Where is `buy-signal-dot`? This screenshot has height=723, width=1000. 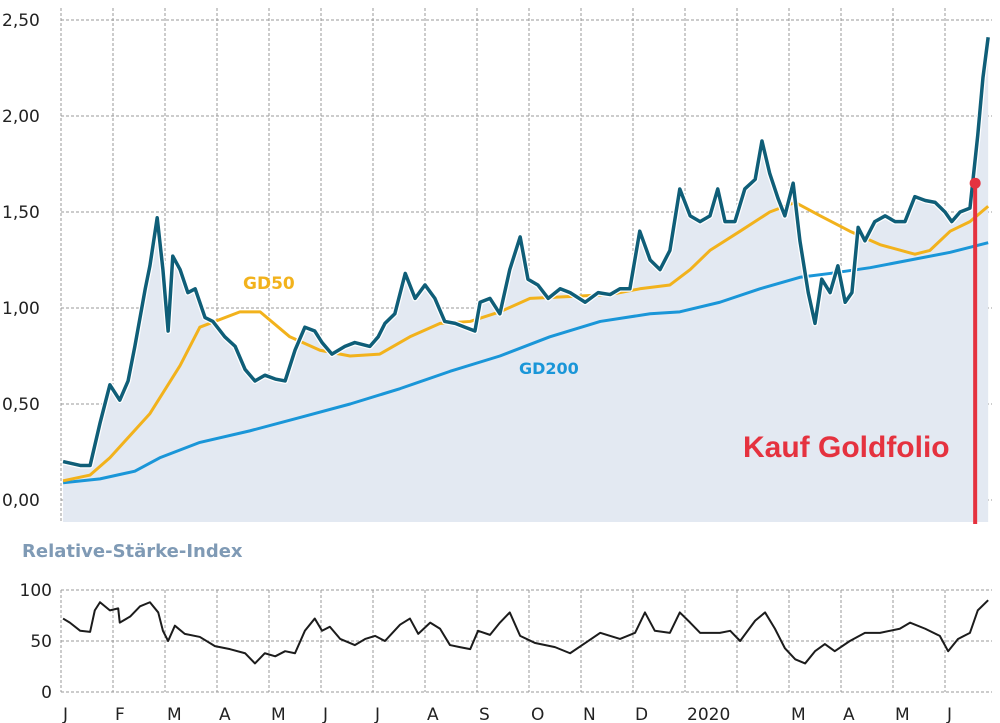 buy-signal-dot is located at coordinates (975, 183).